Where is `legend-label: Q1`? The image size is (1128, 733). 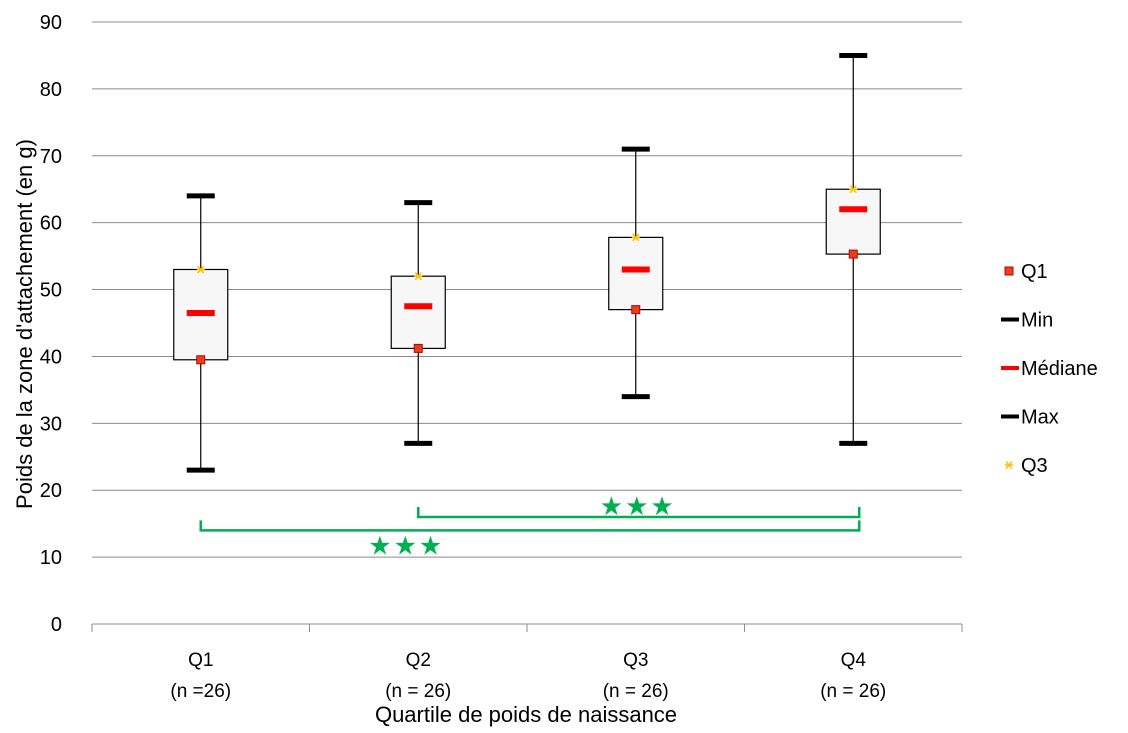
legend-label: Q1 is located at coordinates (1034, 272).